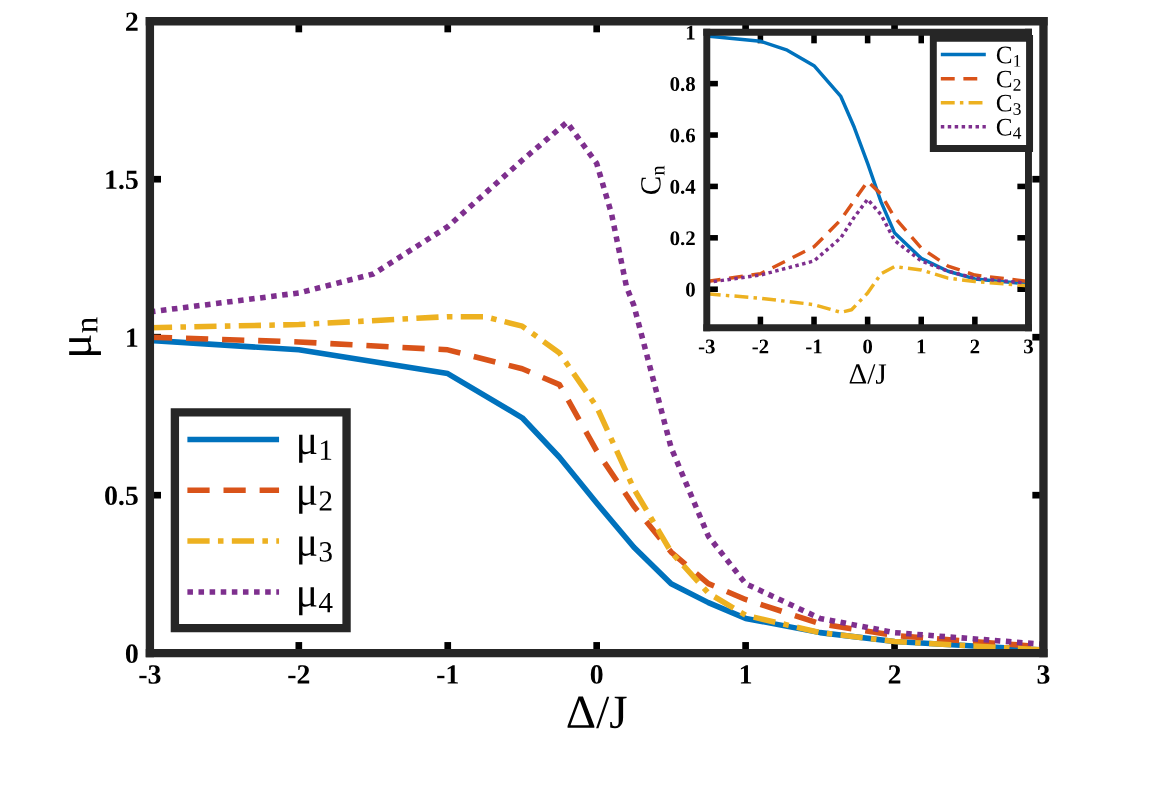 The height and width of the screenshot is (786, 1153). I want to click on y-tick-label: 0.2, so click(682, 238).